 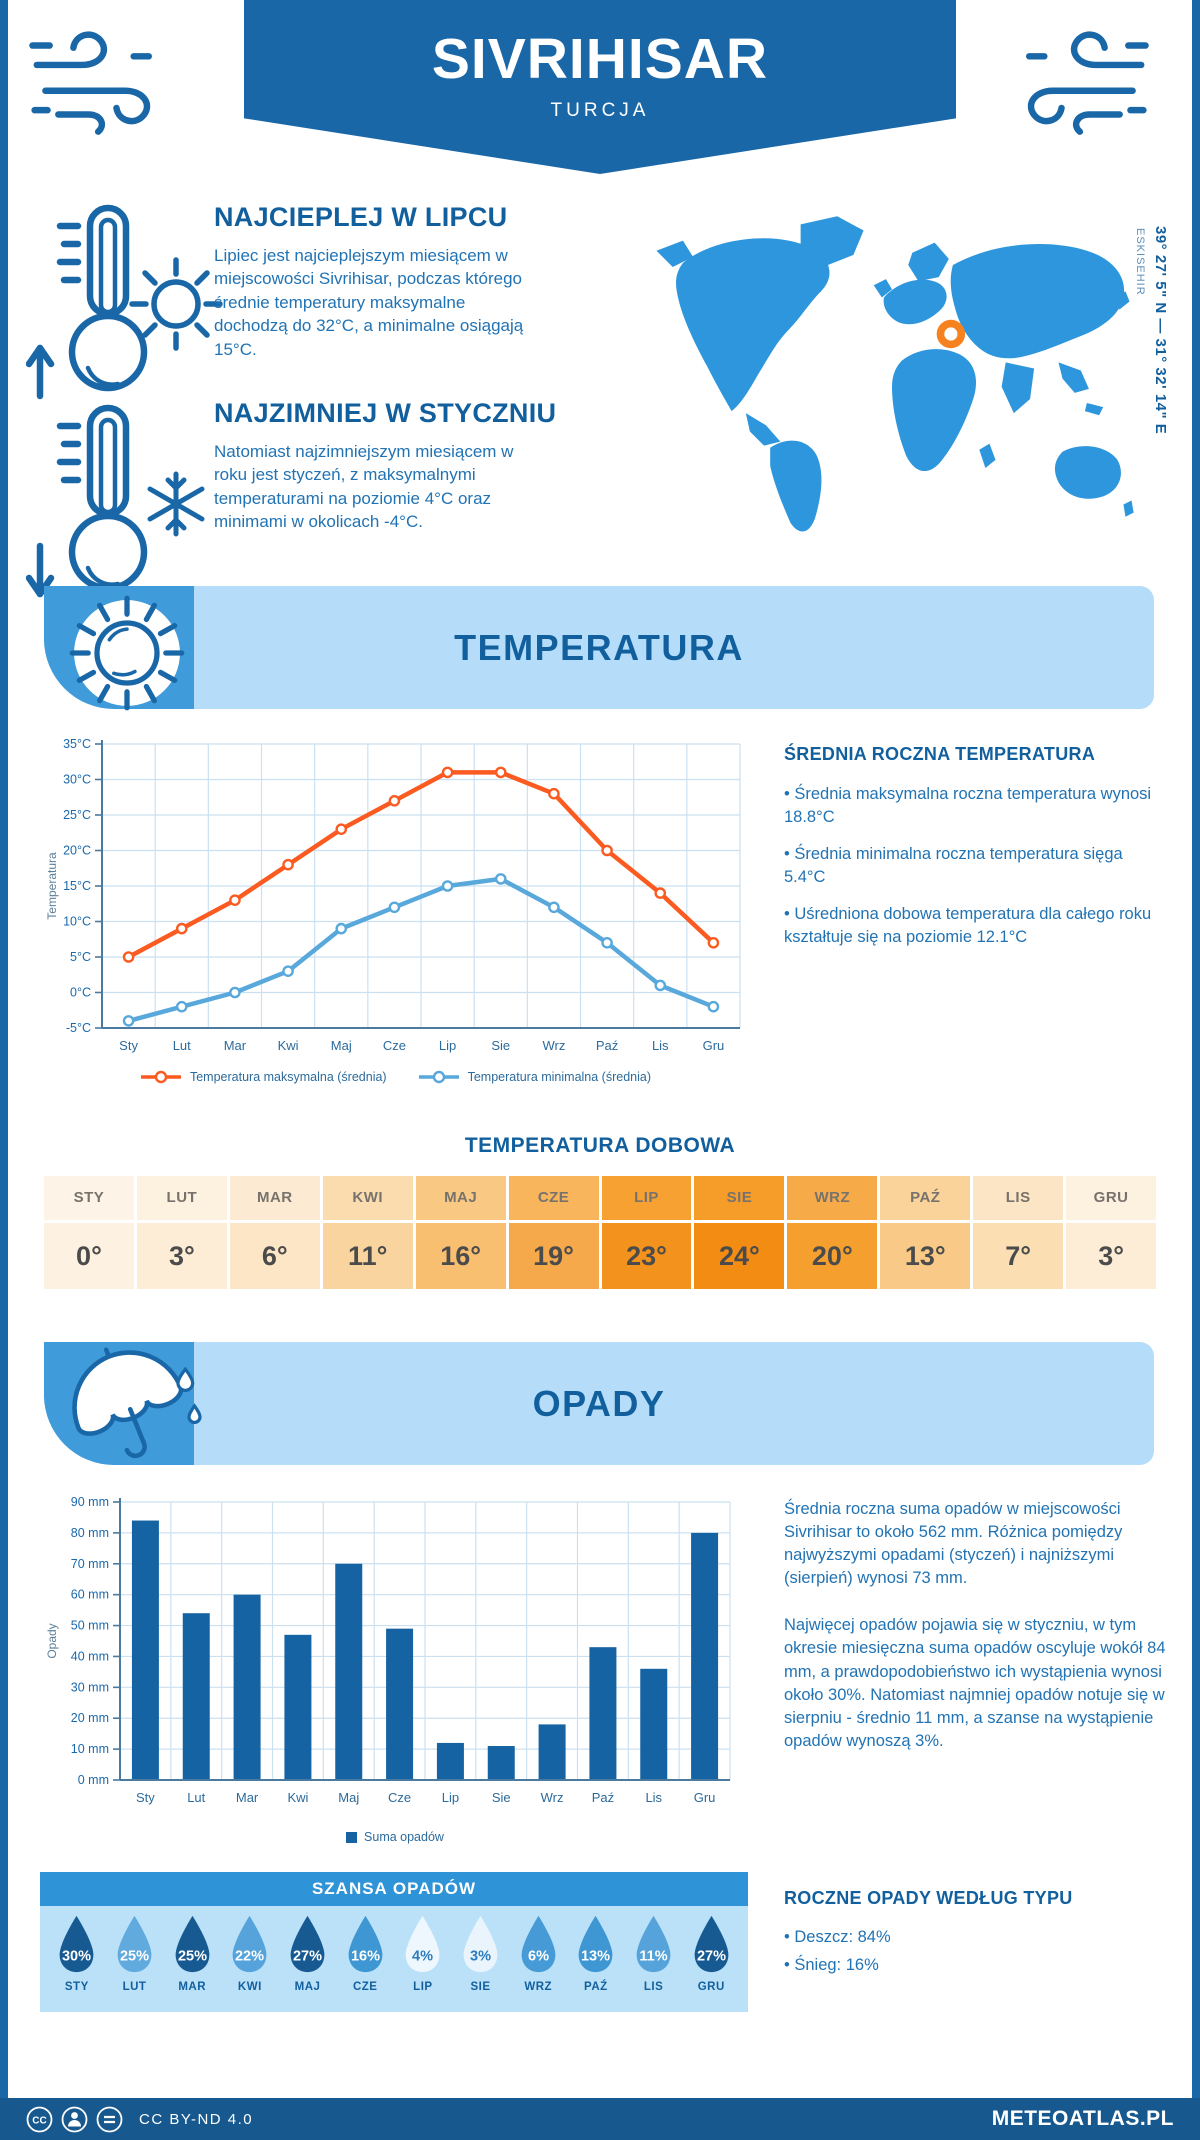 I want to click on license-text: CC BY-ND 4.0, so click(x=196, y=2119).